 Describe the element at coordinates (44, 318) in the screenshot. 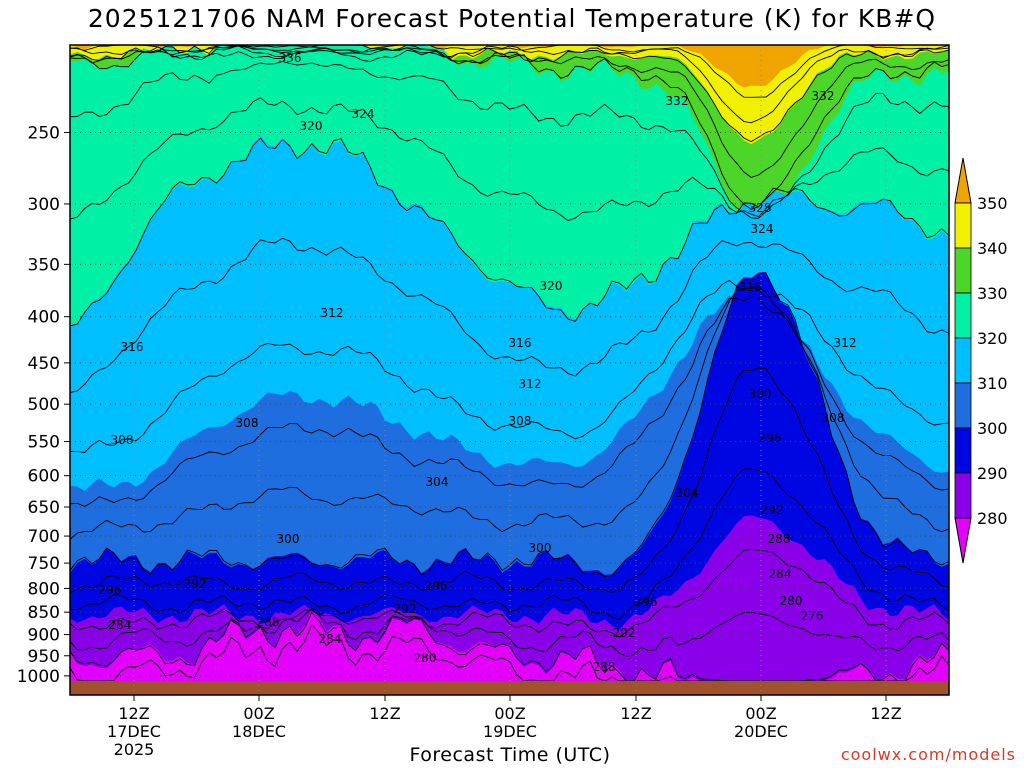

I see `y-tick-label-400: 400` at that location.